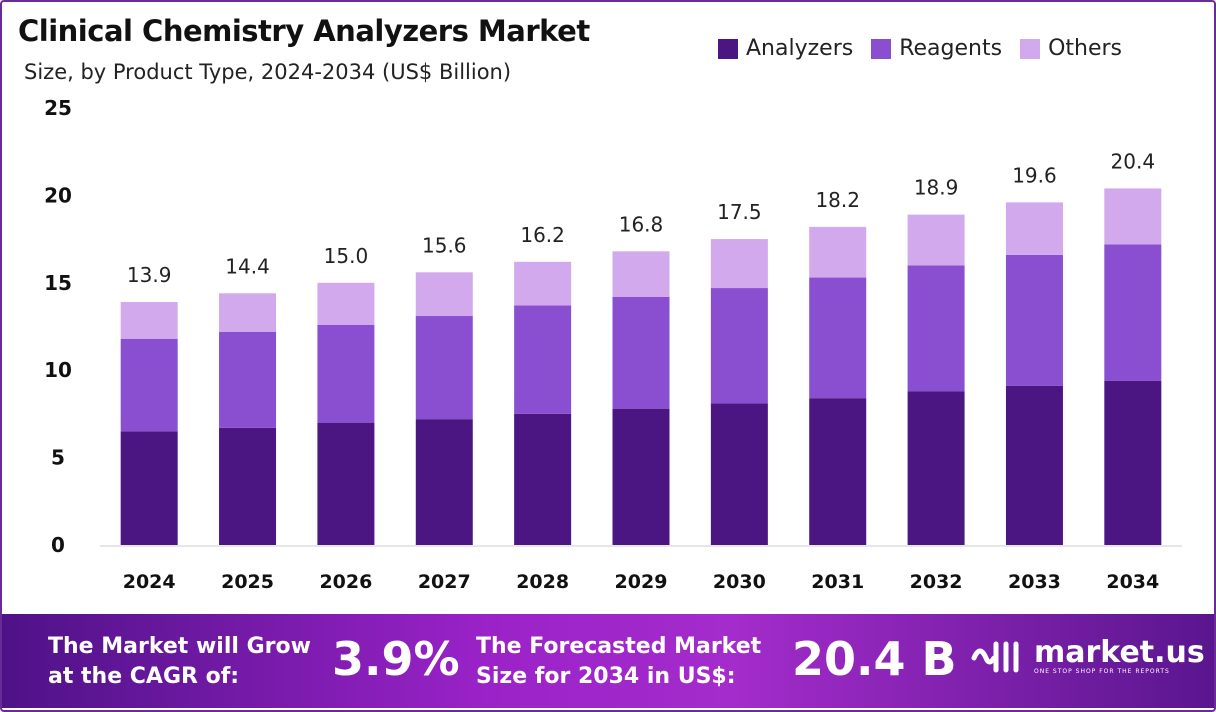 The width and height of the screenshot is (1216, 712). I want to click on x-tick-label: 2034, so click(1132, 582).